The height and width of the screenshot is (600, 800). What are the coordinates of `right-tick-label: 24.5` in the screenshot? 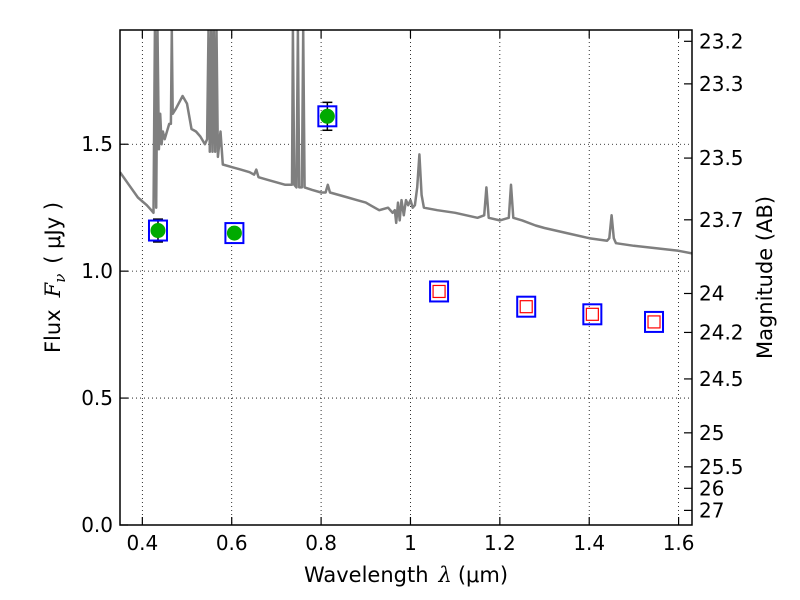 It's located at (721, 379).